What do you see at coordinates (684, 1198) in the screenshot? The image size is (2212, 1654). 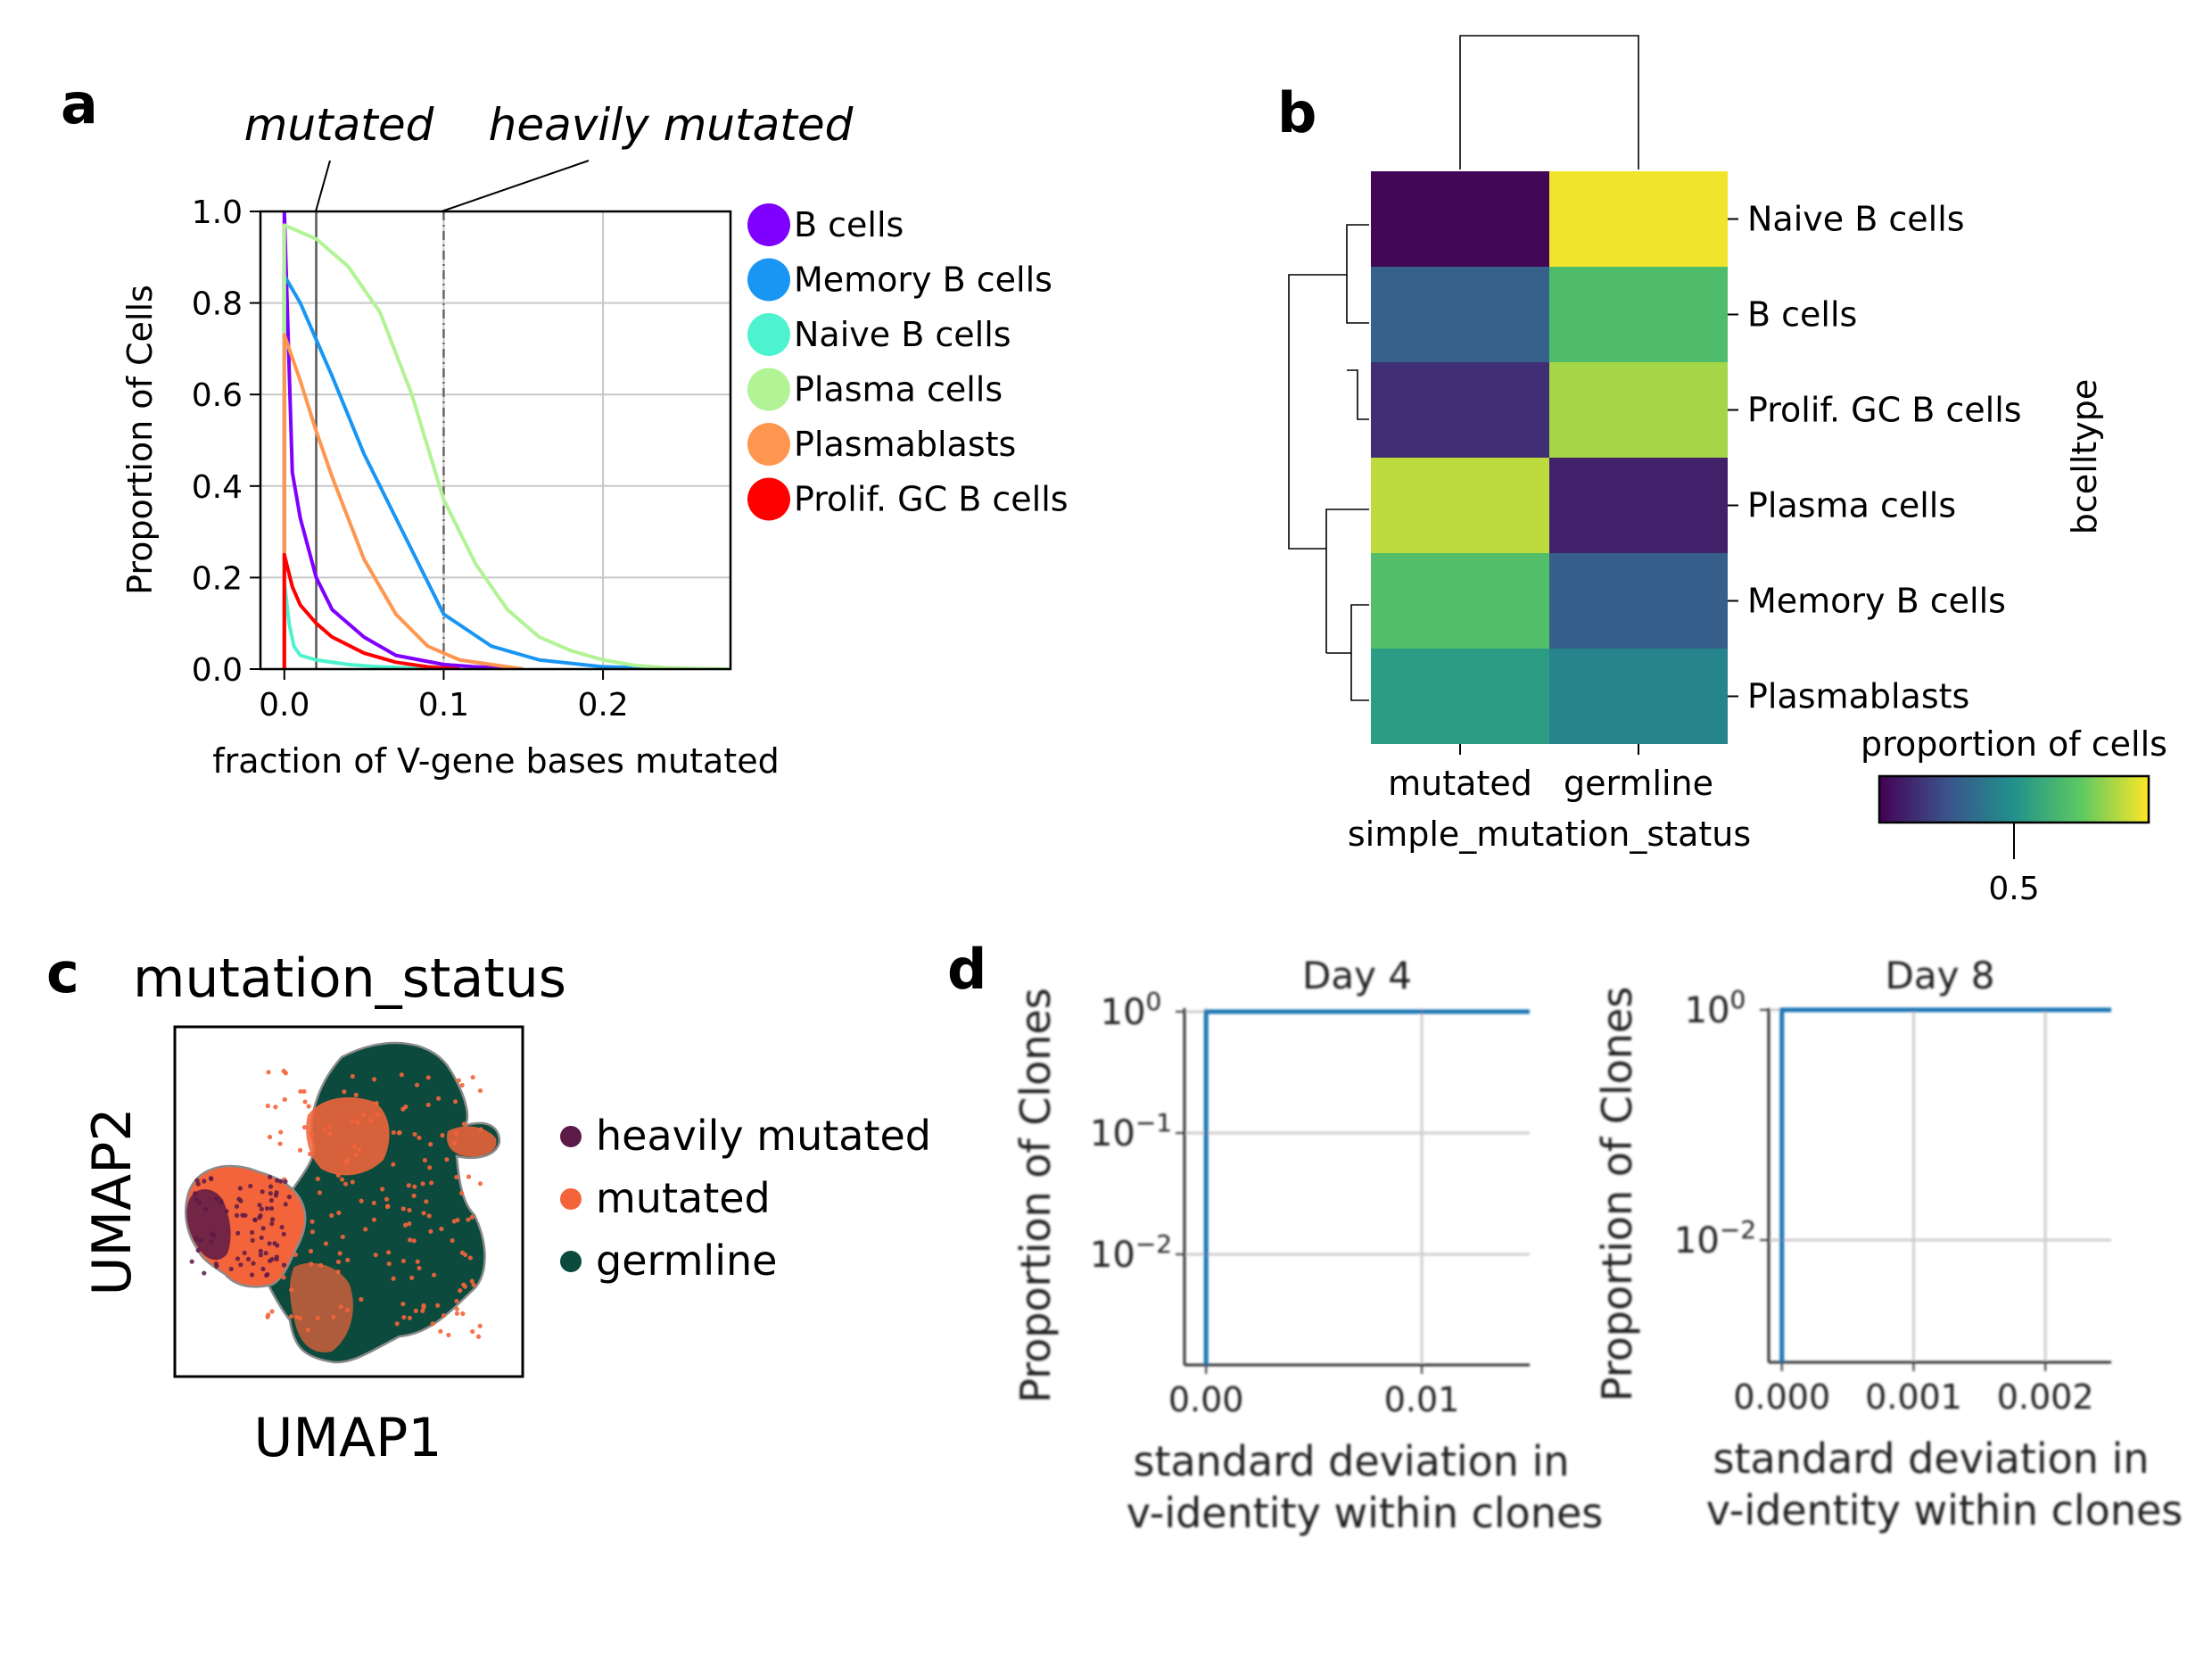 I see `c-legend-label: mutated` at bounding box center [684, 1198].